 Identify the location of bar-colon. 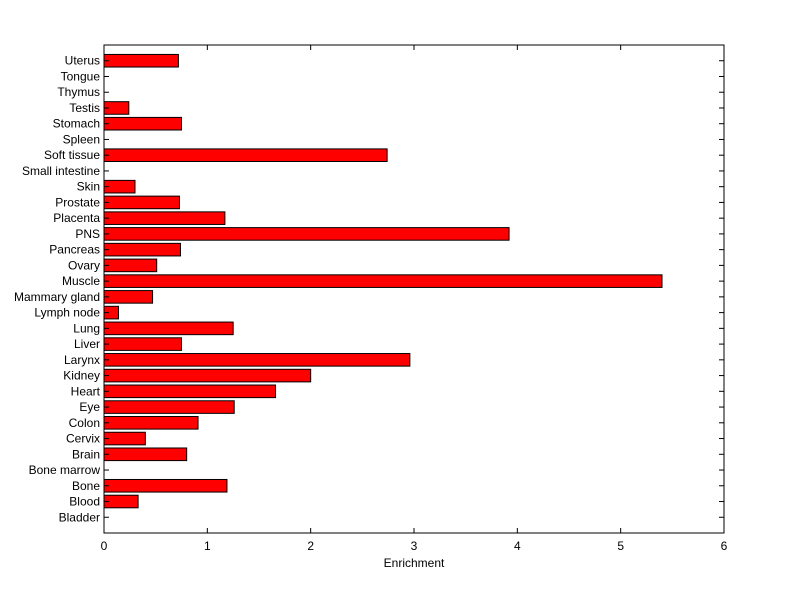
(151, 423).